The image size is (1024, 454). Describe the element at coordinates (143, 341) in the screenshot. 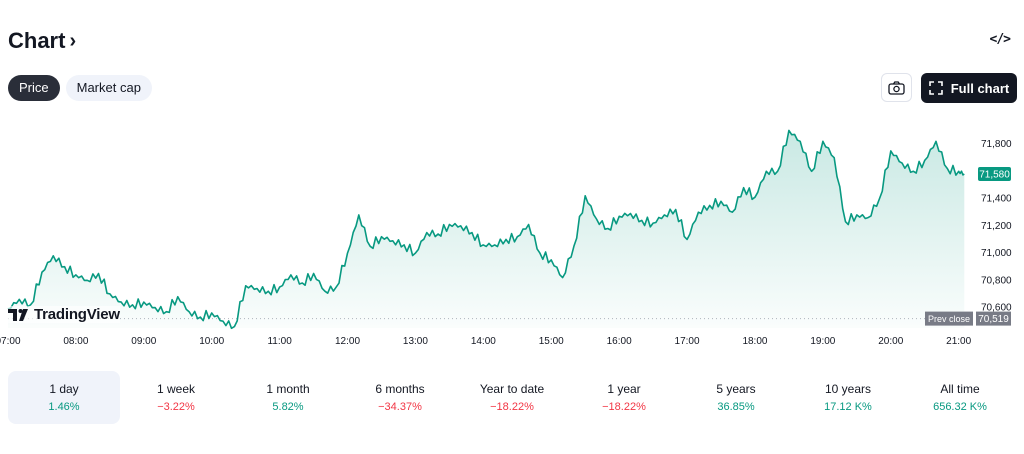

I see `x-tick-label: 09:00` at that location.